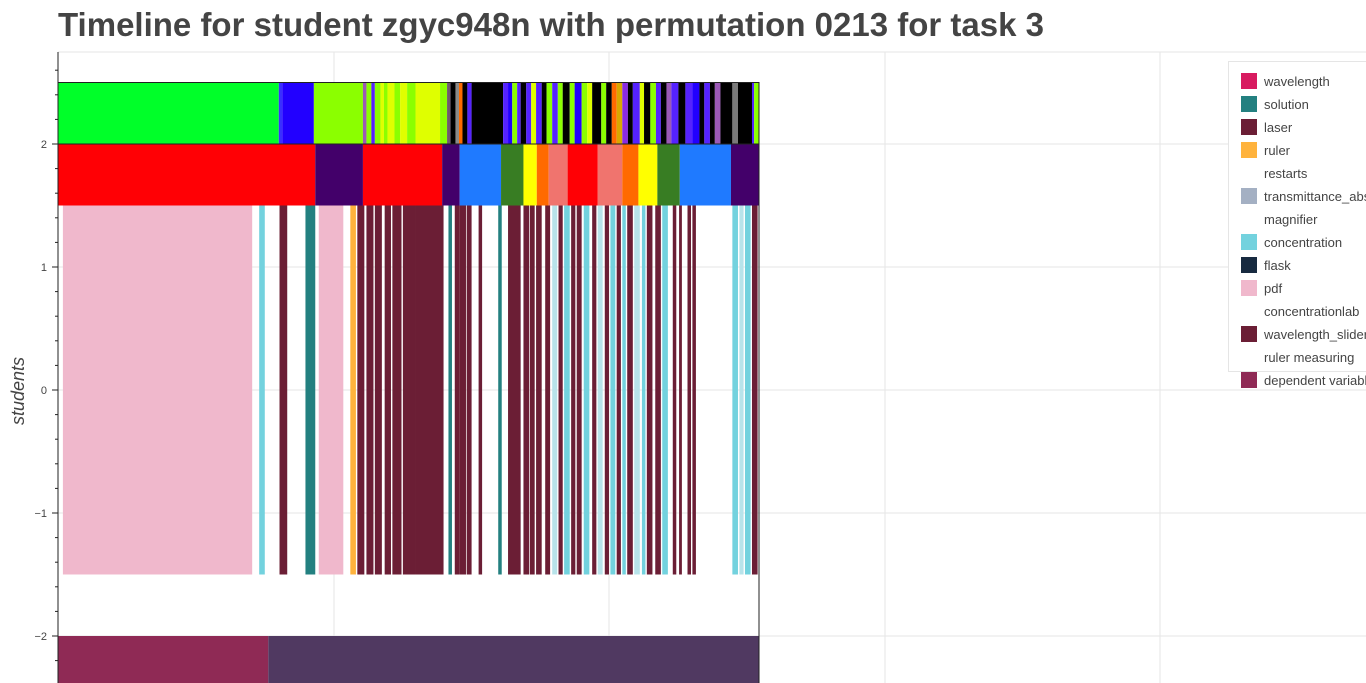 The height and width of the screenshot is (683, 1366). Describe the element at coordinates (1315, 196) in the screenshot. I see `legend-label: transmittance_abs` at that location.